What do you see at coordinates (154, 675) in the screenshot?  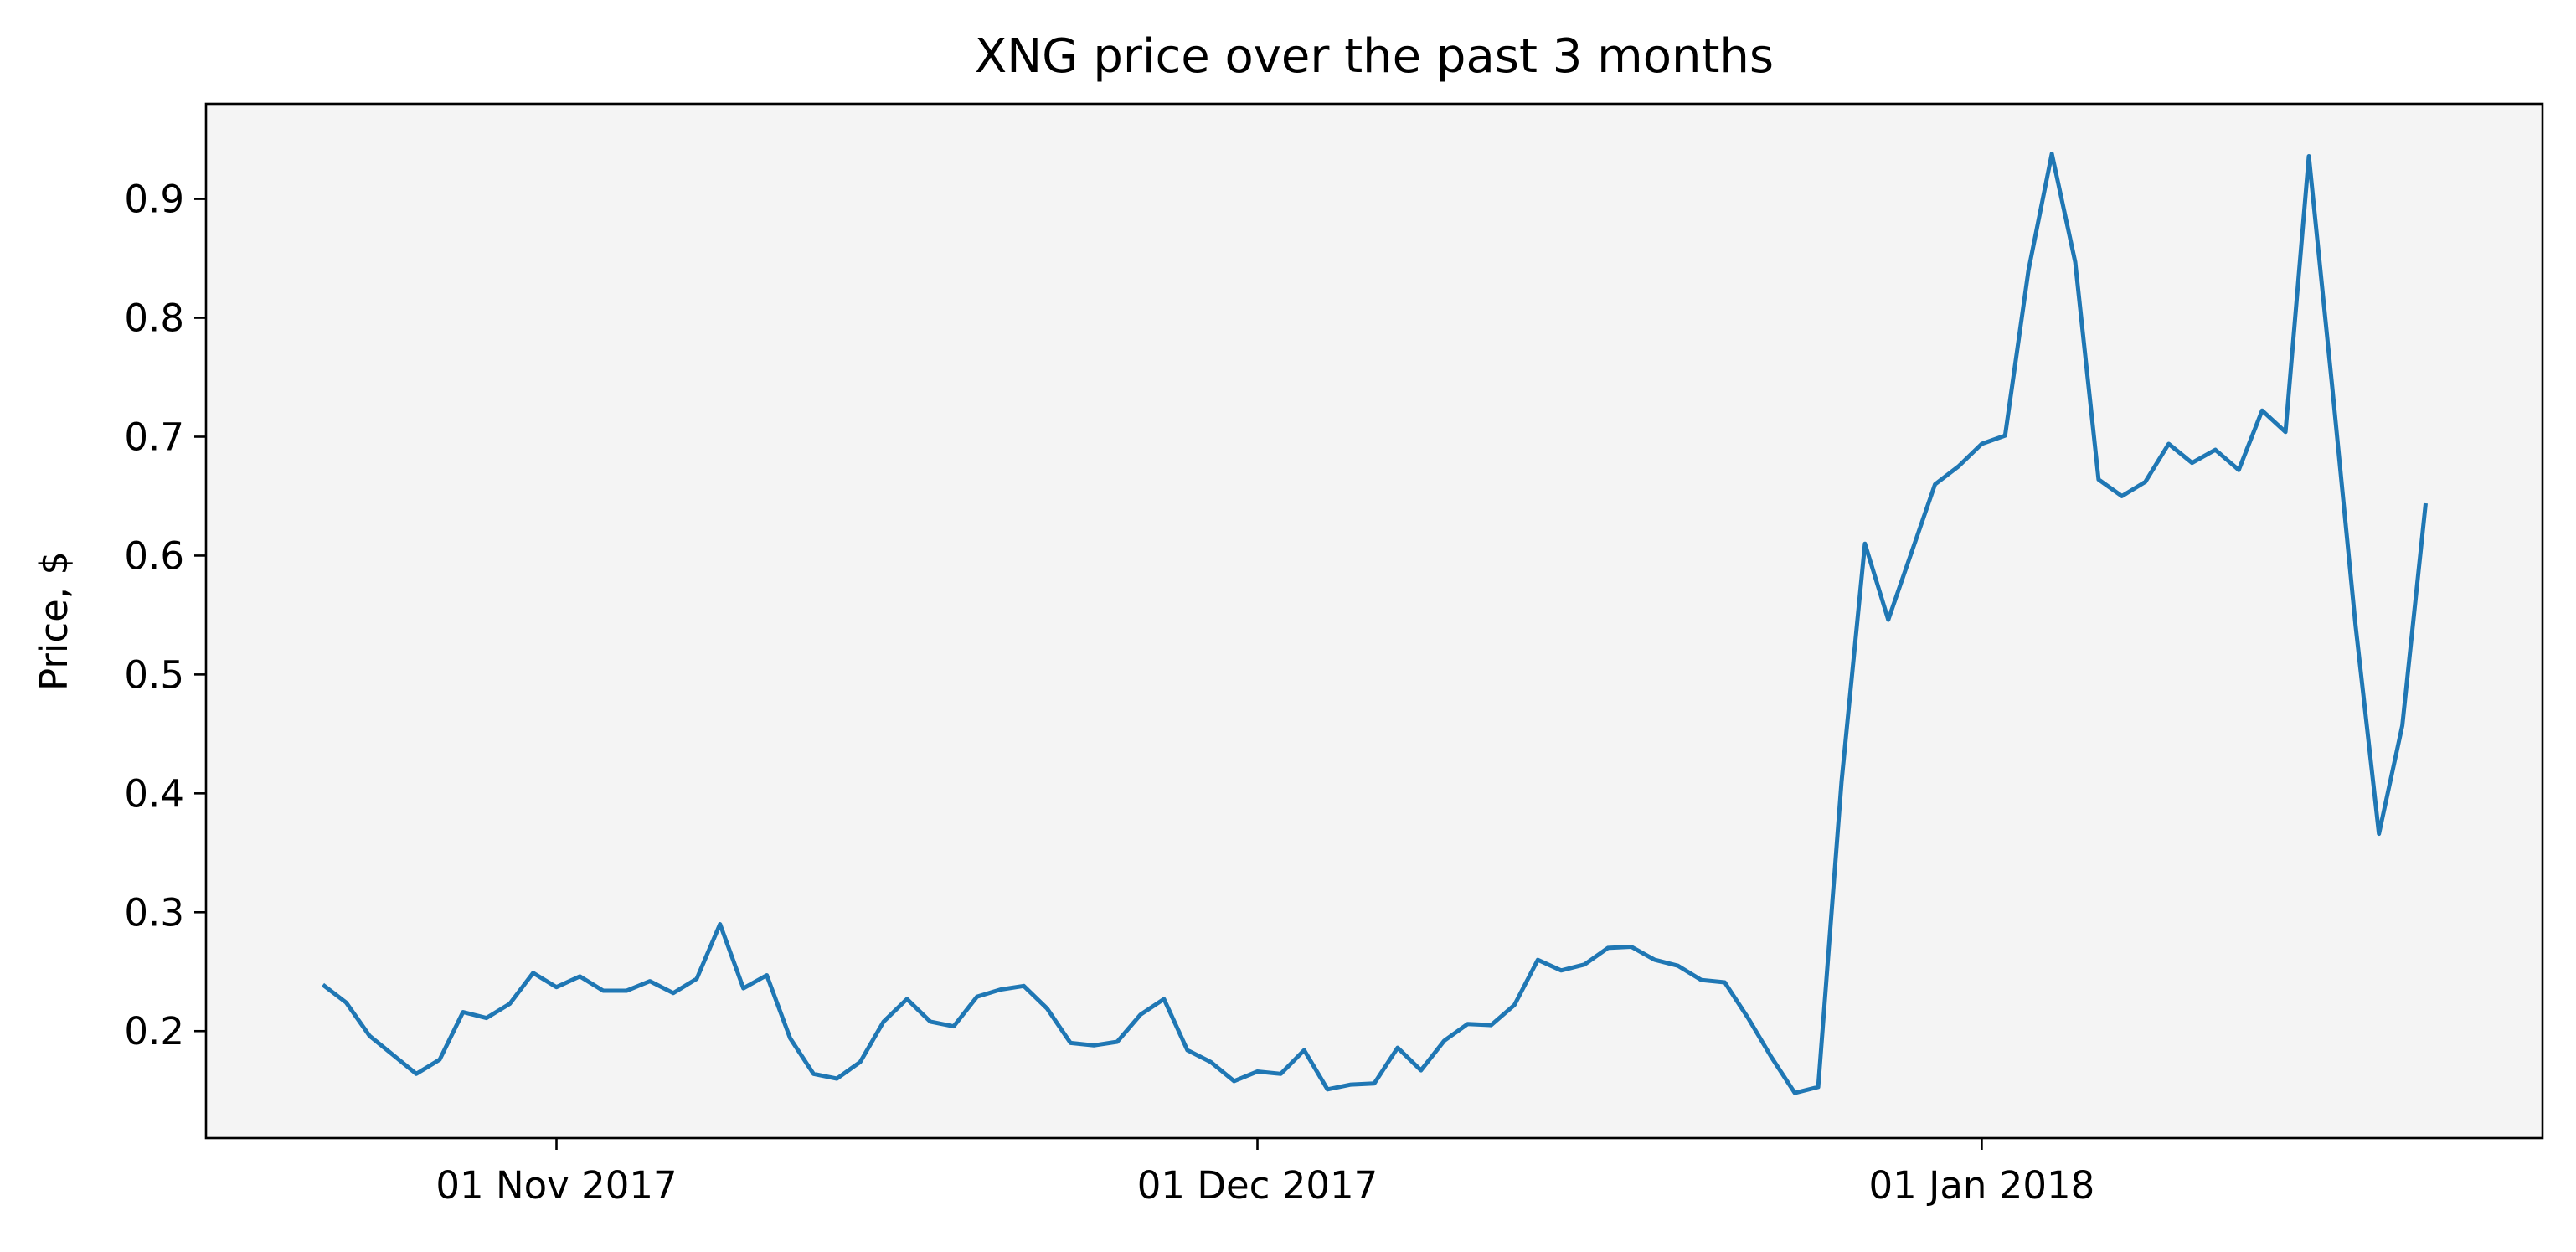 I see `y-tick-label: 0.5` at bounding box center [154, 675].